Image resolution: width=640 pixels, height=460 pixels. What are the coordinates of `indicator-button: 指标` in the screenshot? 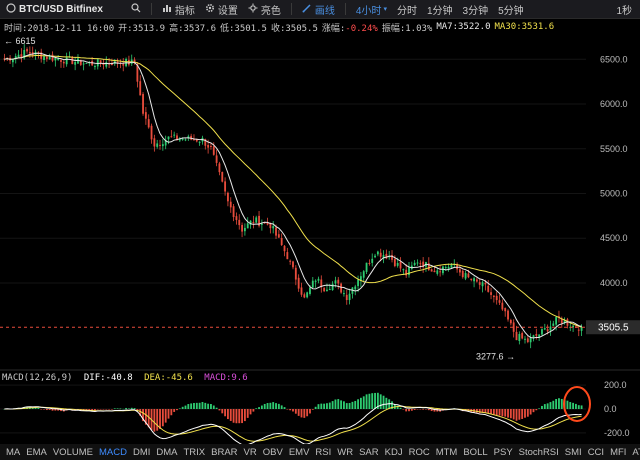 It's located at (178, 9).